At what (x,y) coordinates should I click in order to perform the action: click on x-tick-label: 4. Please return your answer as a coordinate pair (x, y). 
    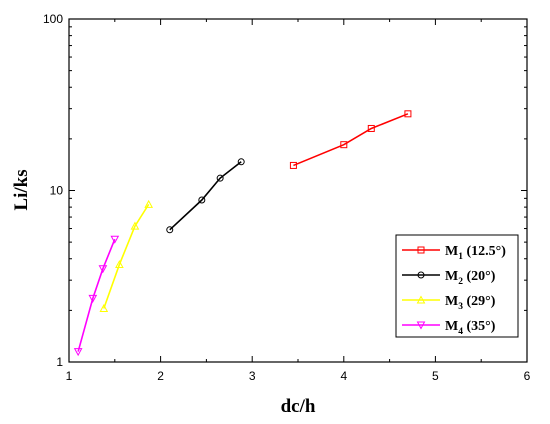
    Looking at the image, I should click on (343, 376).